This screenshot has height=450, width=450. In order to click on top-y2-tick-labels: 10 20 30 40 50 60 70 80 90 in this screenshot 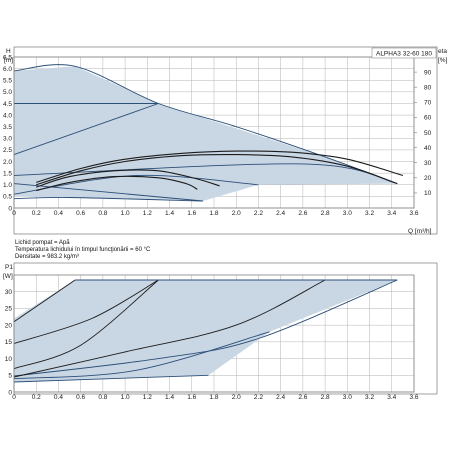, I will do `click(423, 133)`.